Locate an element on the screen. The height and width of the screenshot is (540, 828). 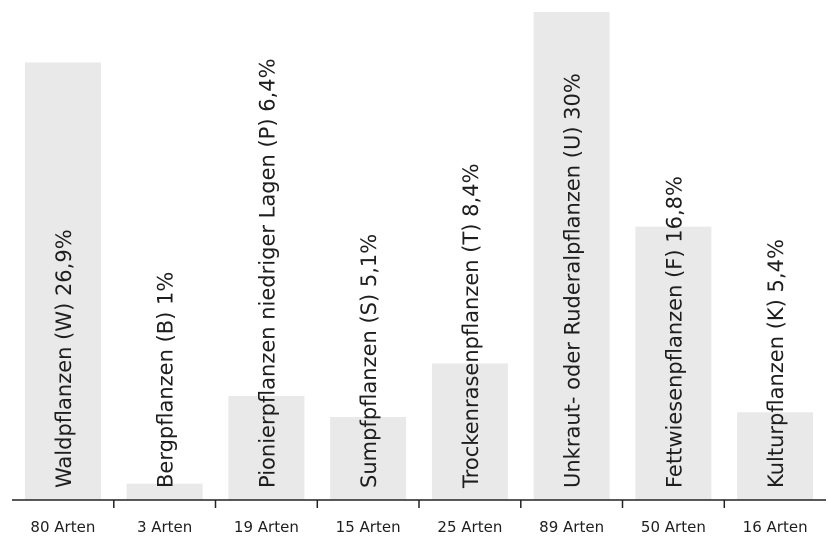
category-label-7: 16 Arten is located at coordinates (775, 527).